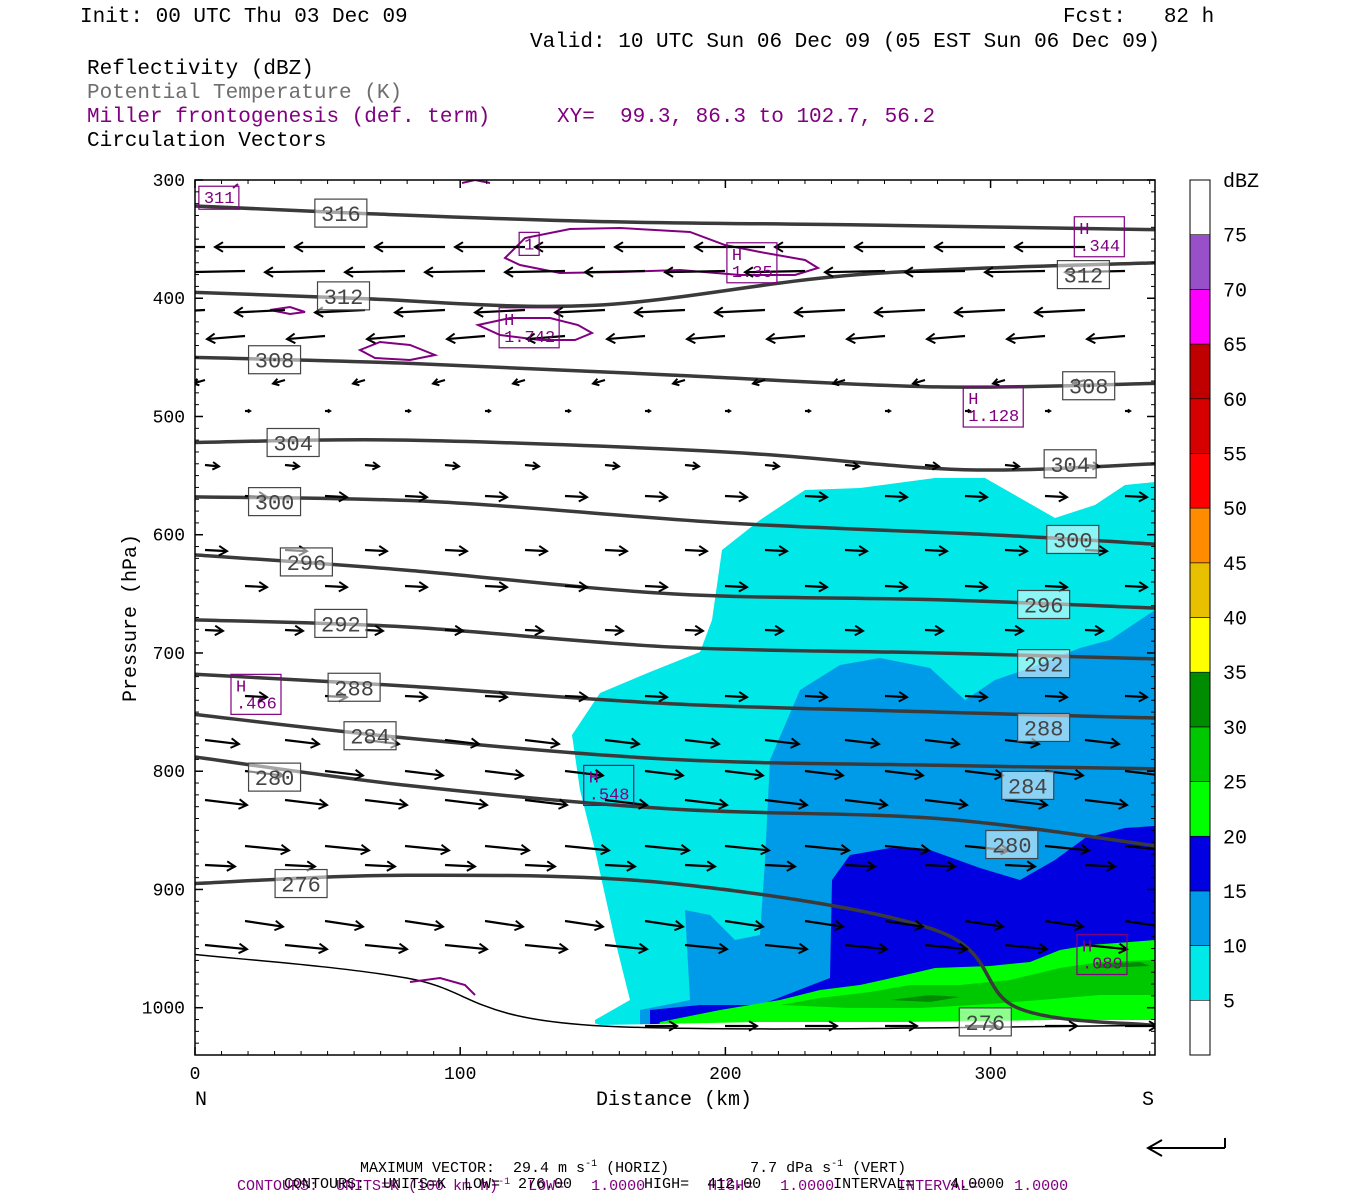  What do you see at coordinates (1235, 620) in the screenshot?
I see `colorbar-label: 40` at bounding box center [1235, 620].